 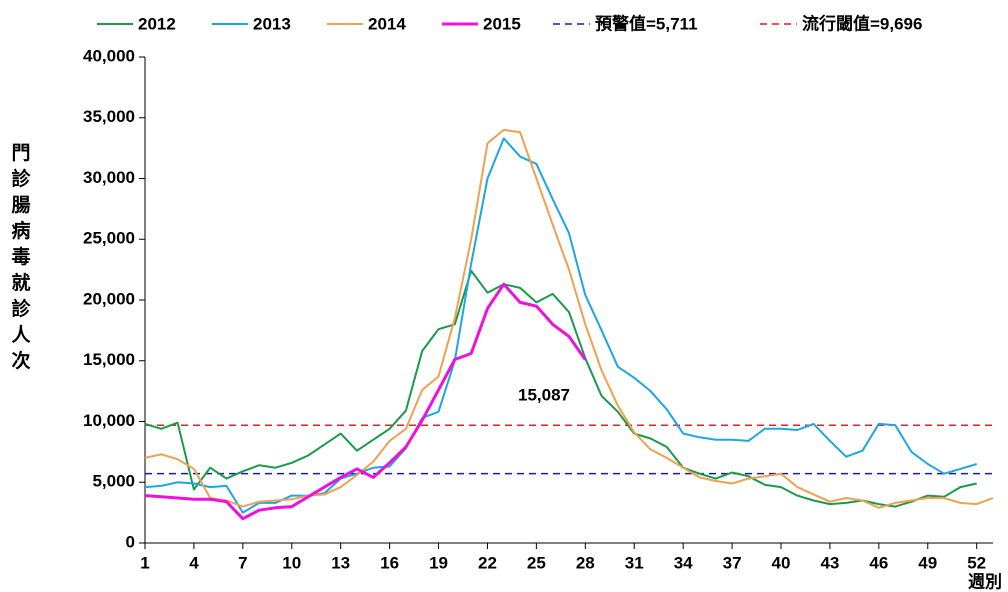 What do you see at coordinates (387, 23) in the screenshot?
I see `legend-label: 2014` at bounding box center [387, 23].